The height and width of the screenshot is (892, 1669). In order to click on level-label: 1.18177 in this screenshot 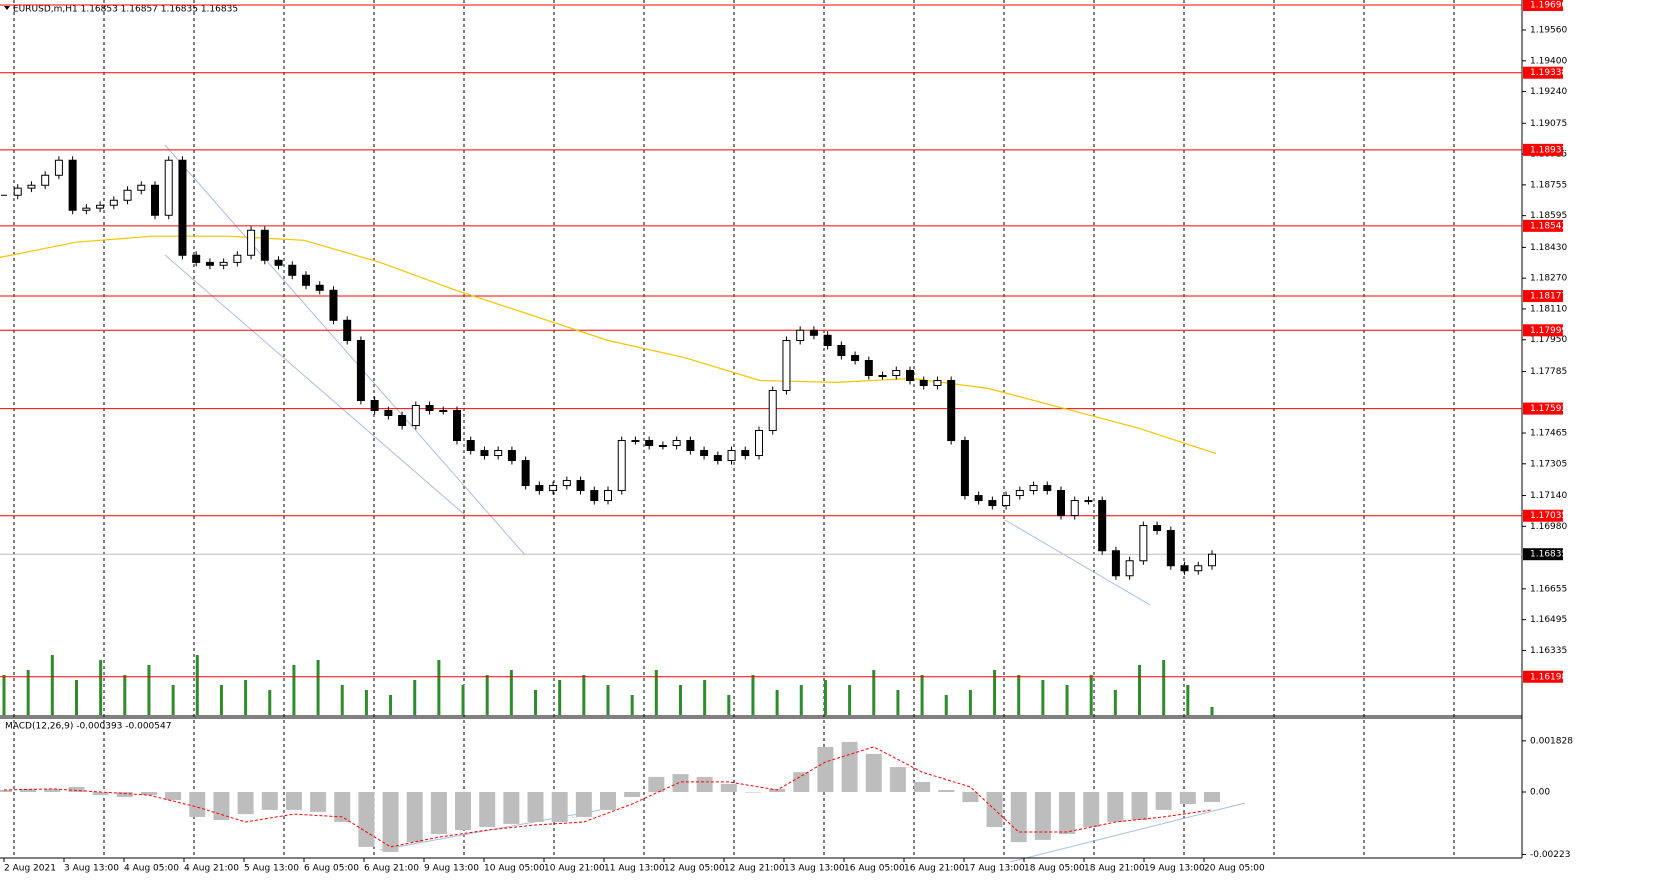, I will do `click(1548, 297)`.